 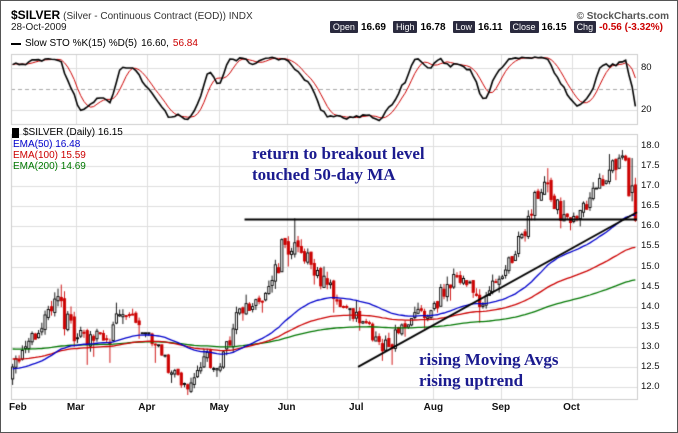 I want to click on close-label: Close, so click(x=524, y=27).